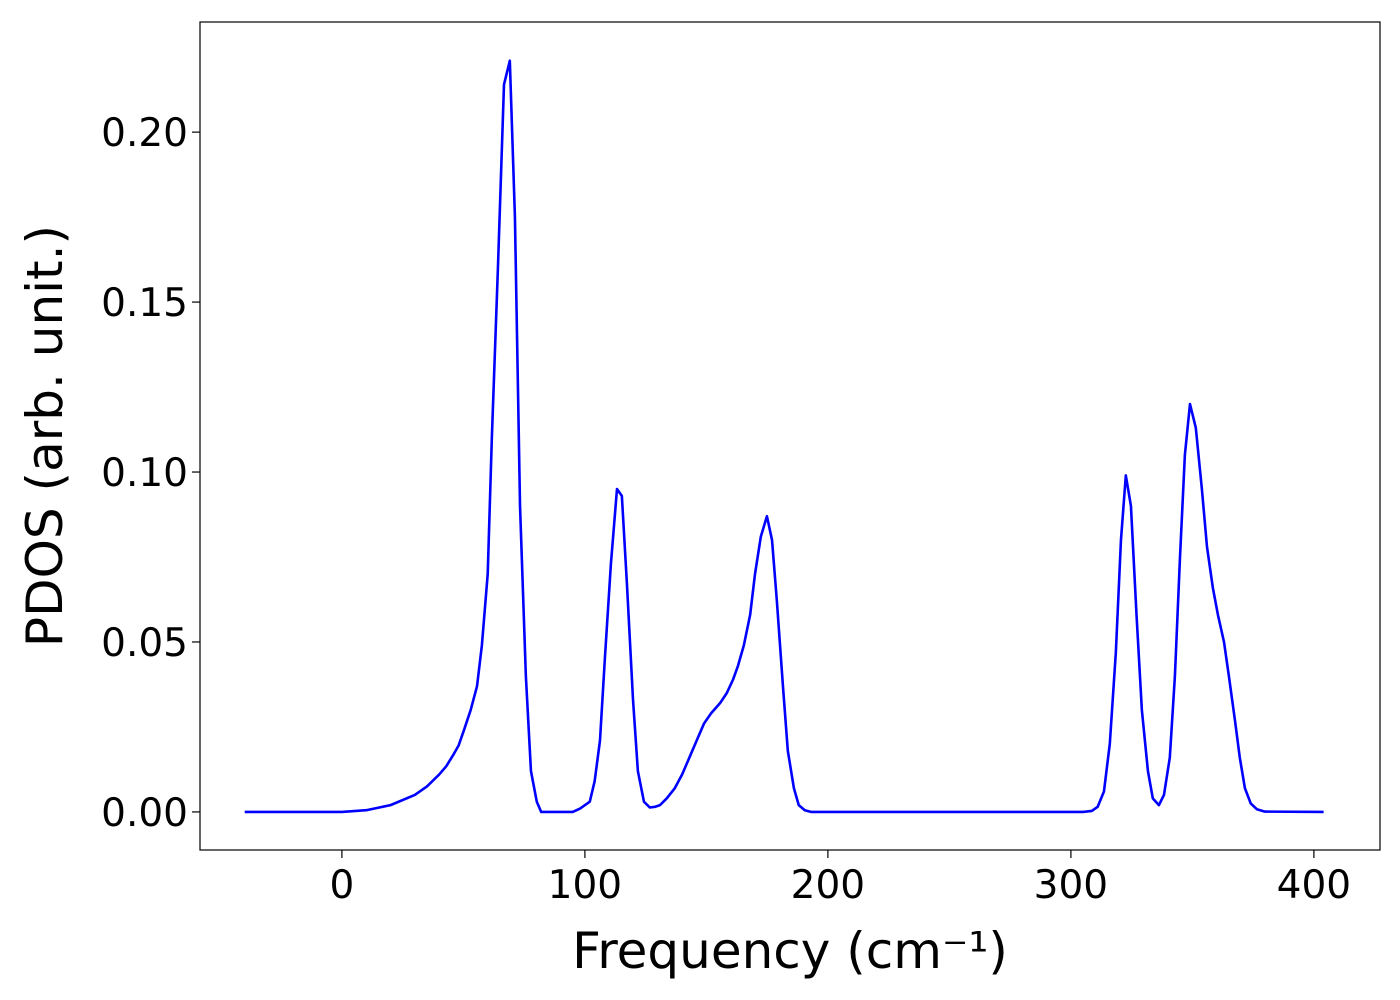 The width and height of the screenshot is (1400, 1000). What do you see at coordinates (144, 303) in the screenshot?
I see `y-tick-label: 0.15` at bounding box center [144, 303].